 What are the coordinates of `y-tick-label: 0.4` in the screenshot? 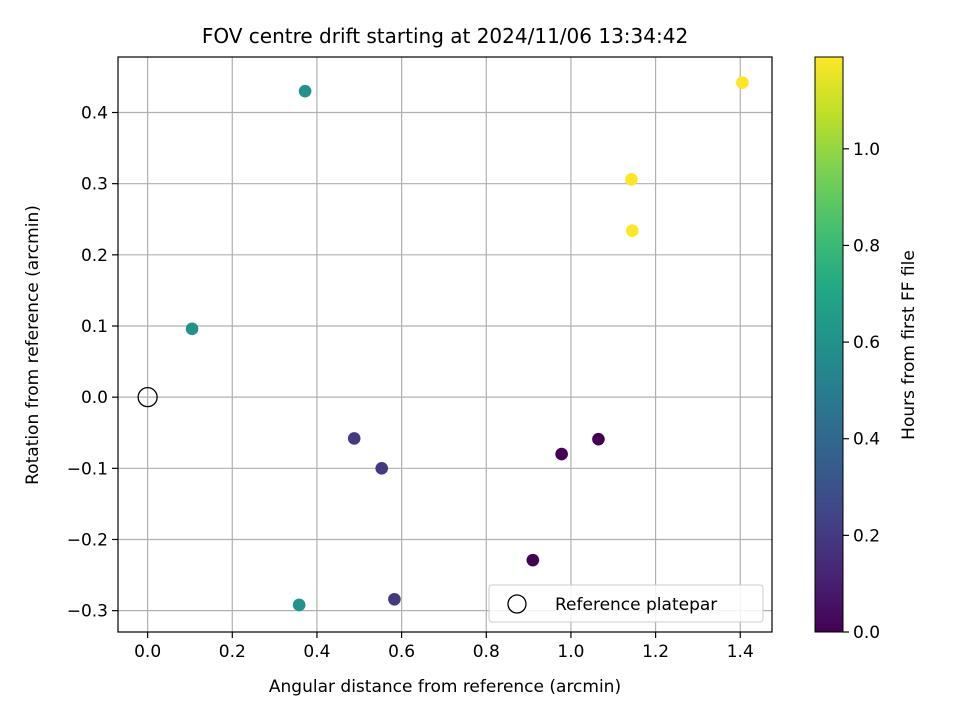 It's located at (94, 114).